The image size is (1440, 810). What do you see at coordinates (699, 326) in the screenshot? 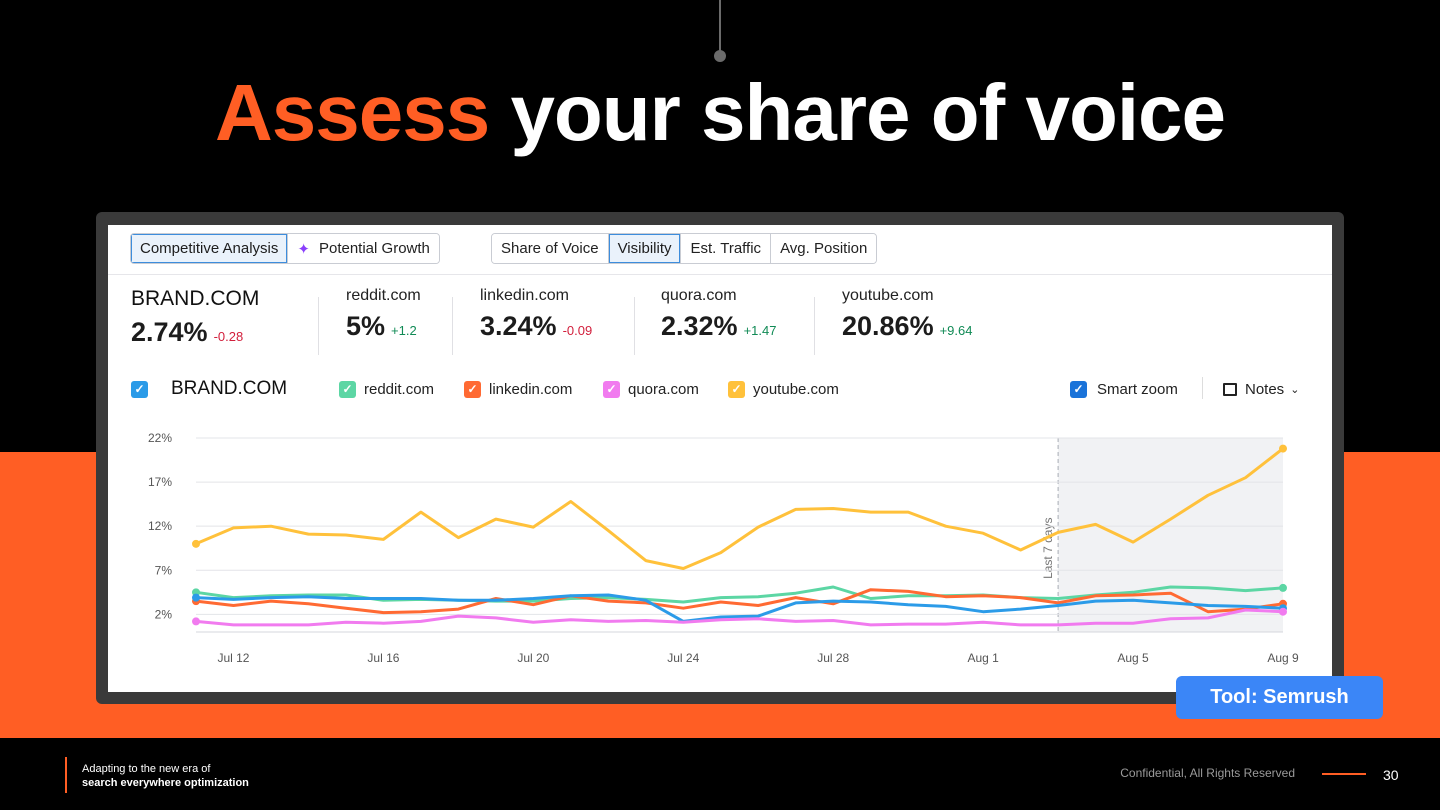
I see `metric-value-number: 2.32%` at bounding box center [699, 326].